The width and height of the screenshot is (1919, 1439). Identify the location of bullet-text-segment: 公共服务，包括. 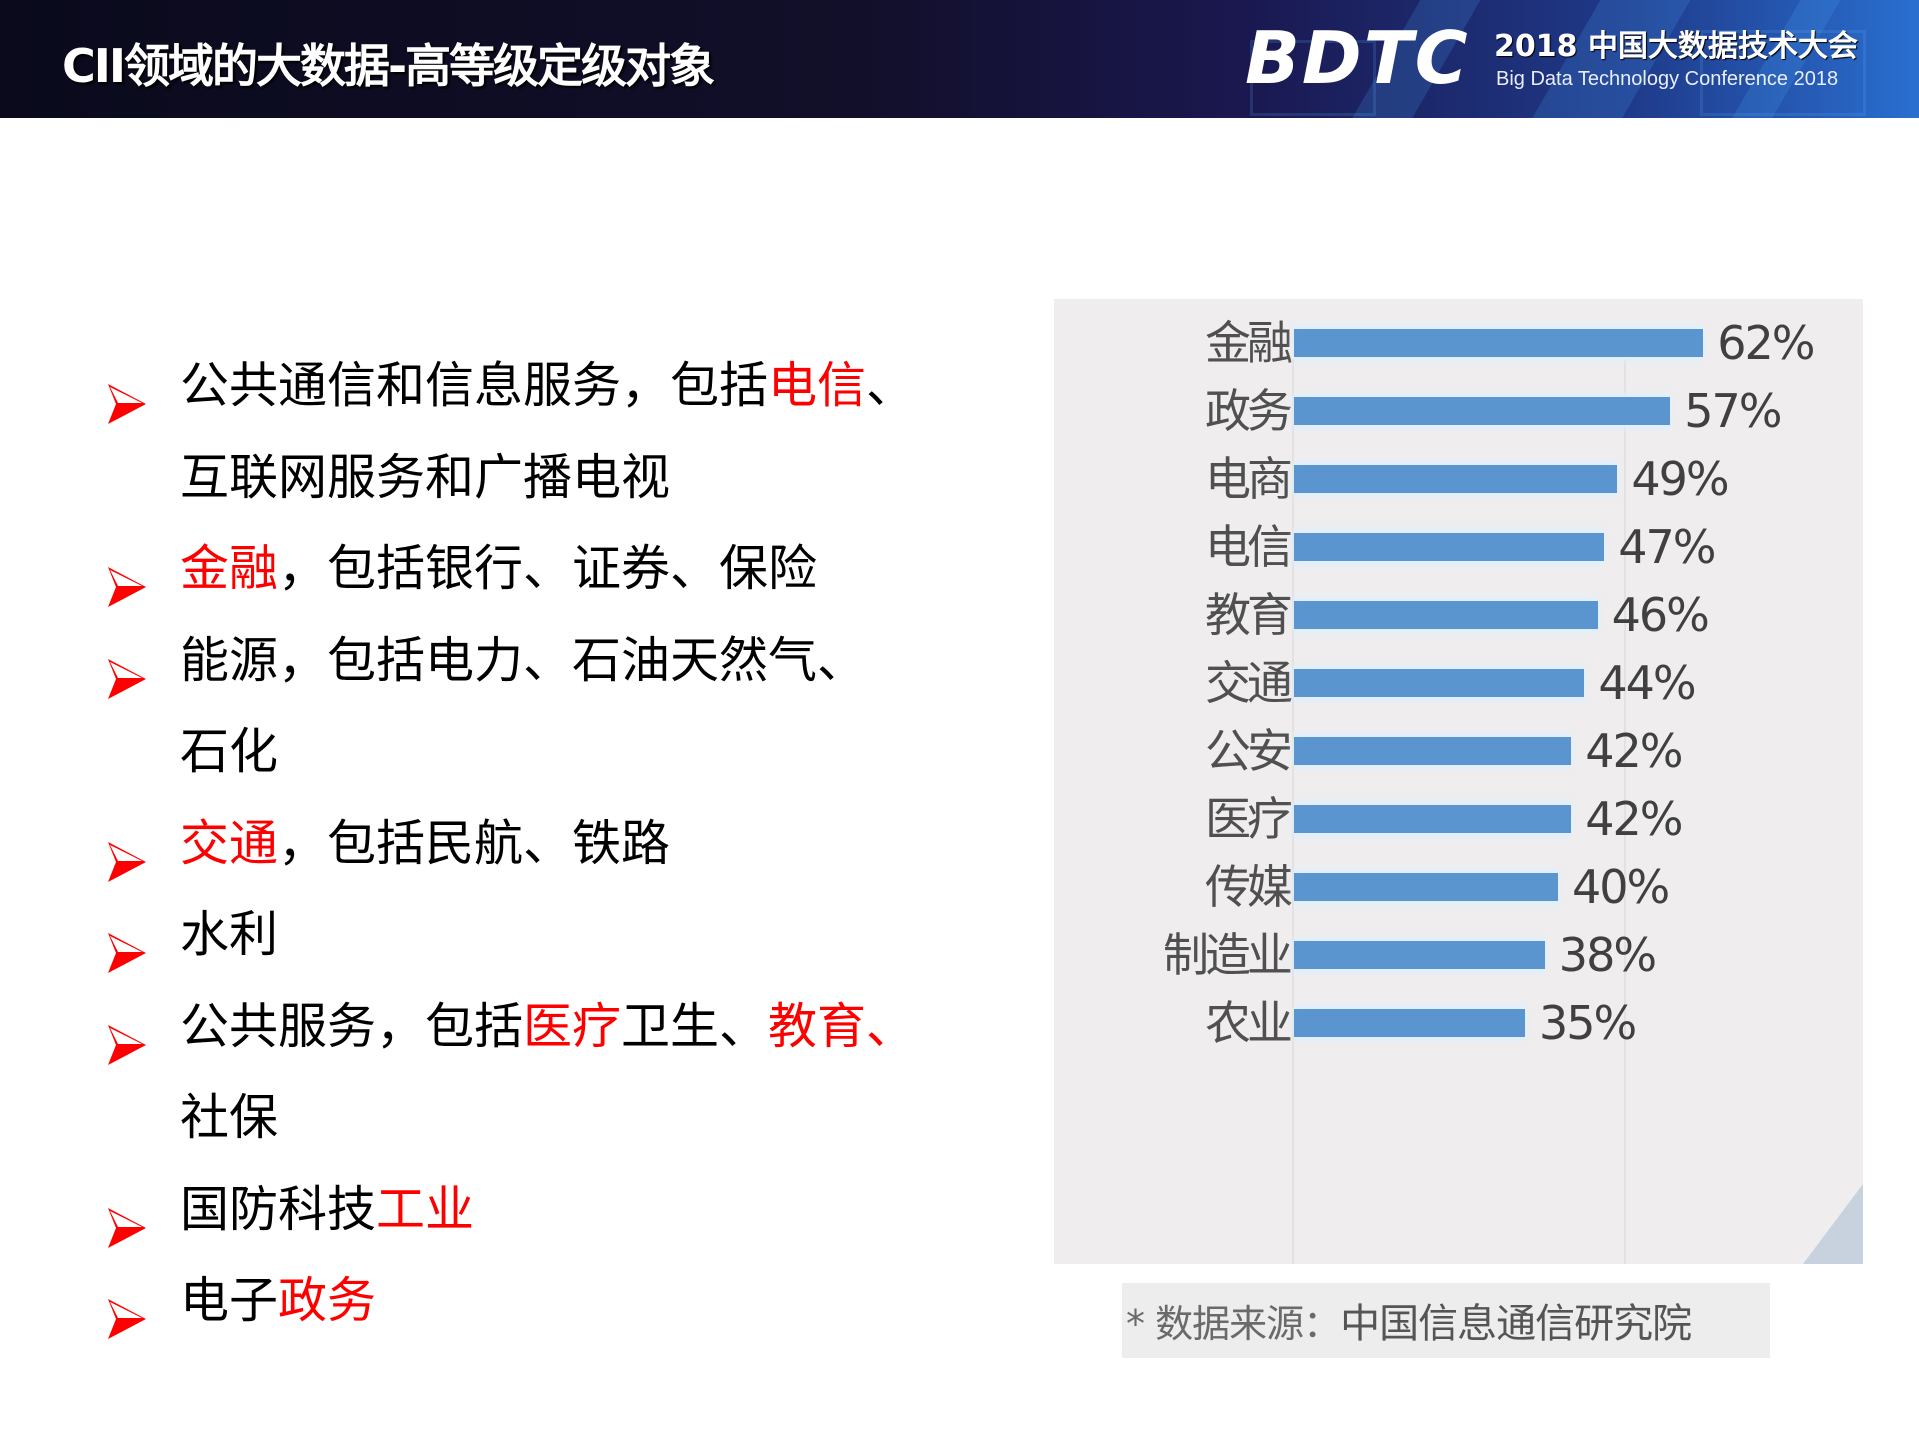
(352, 1026).